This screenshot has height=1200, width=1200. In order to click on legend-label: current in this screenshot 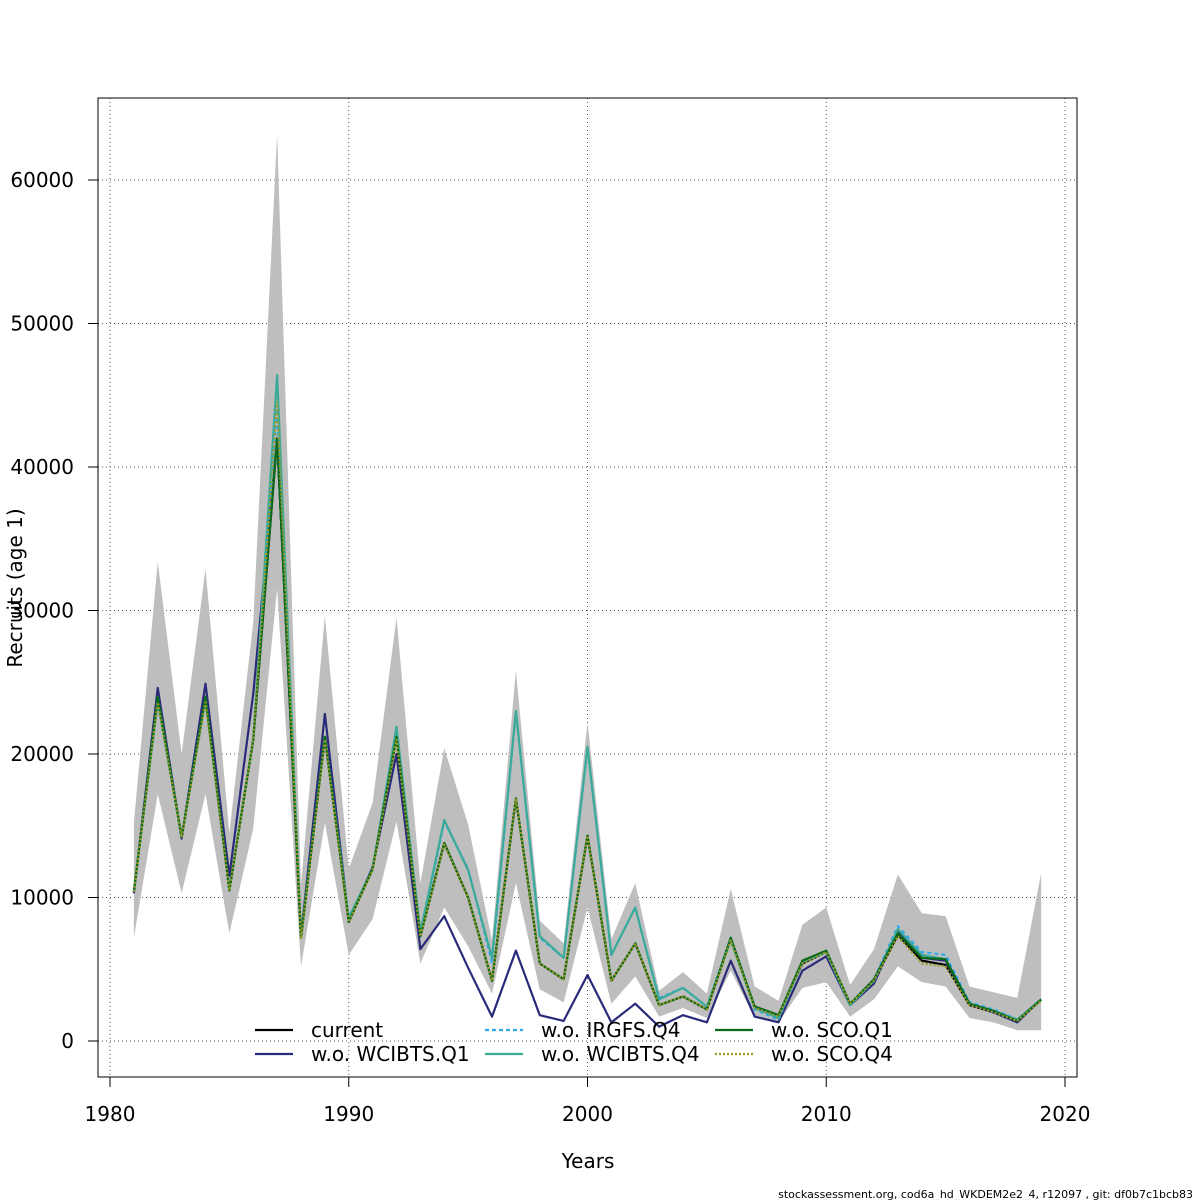, I will do `click(347, 1030)`.